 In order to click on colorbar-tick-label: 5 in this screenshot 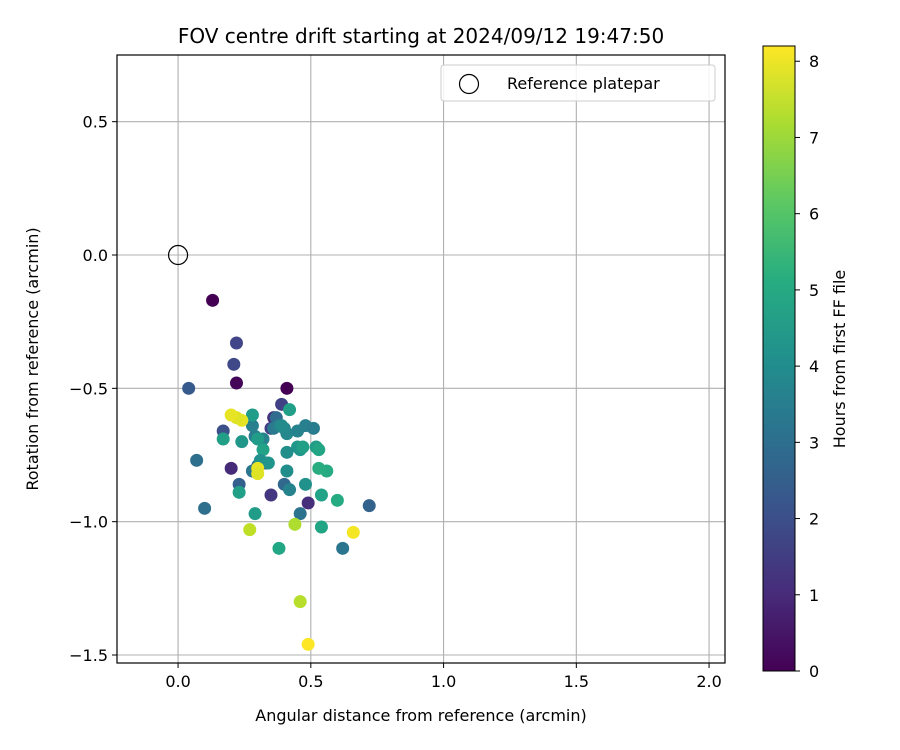, I will do `click(814, 290)`.